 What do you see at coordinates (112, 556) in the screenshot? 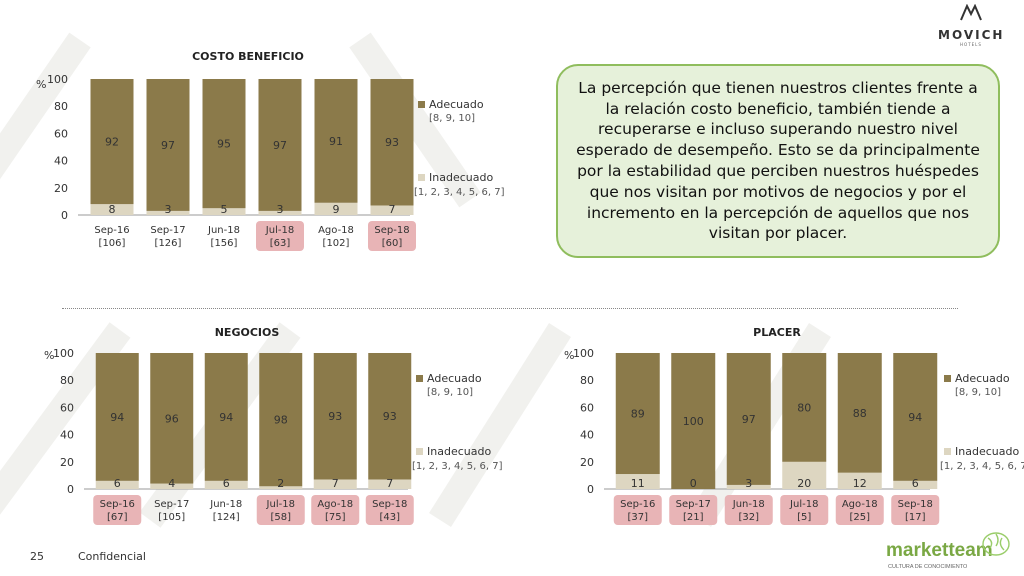
I see `confidential-label: Confidencial` at bounding box center [112, 556].